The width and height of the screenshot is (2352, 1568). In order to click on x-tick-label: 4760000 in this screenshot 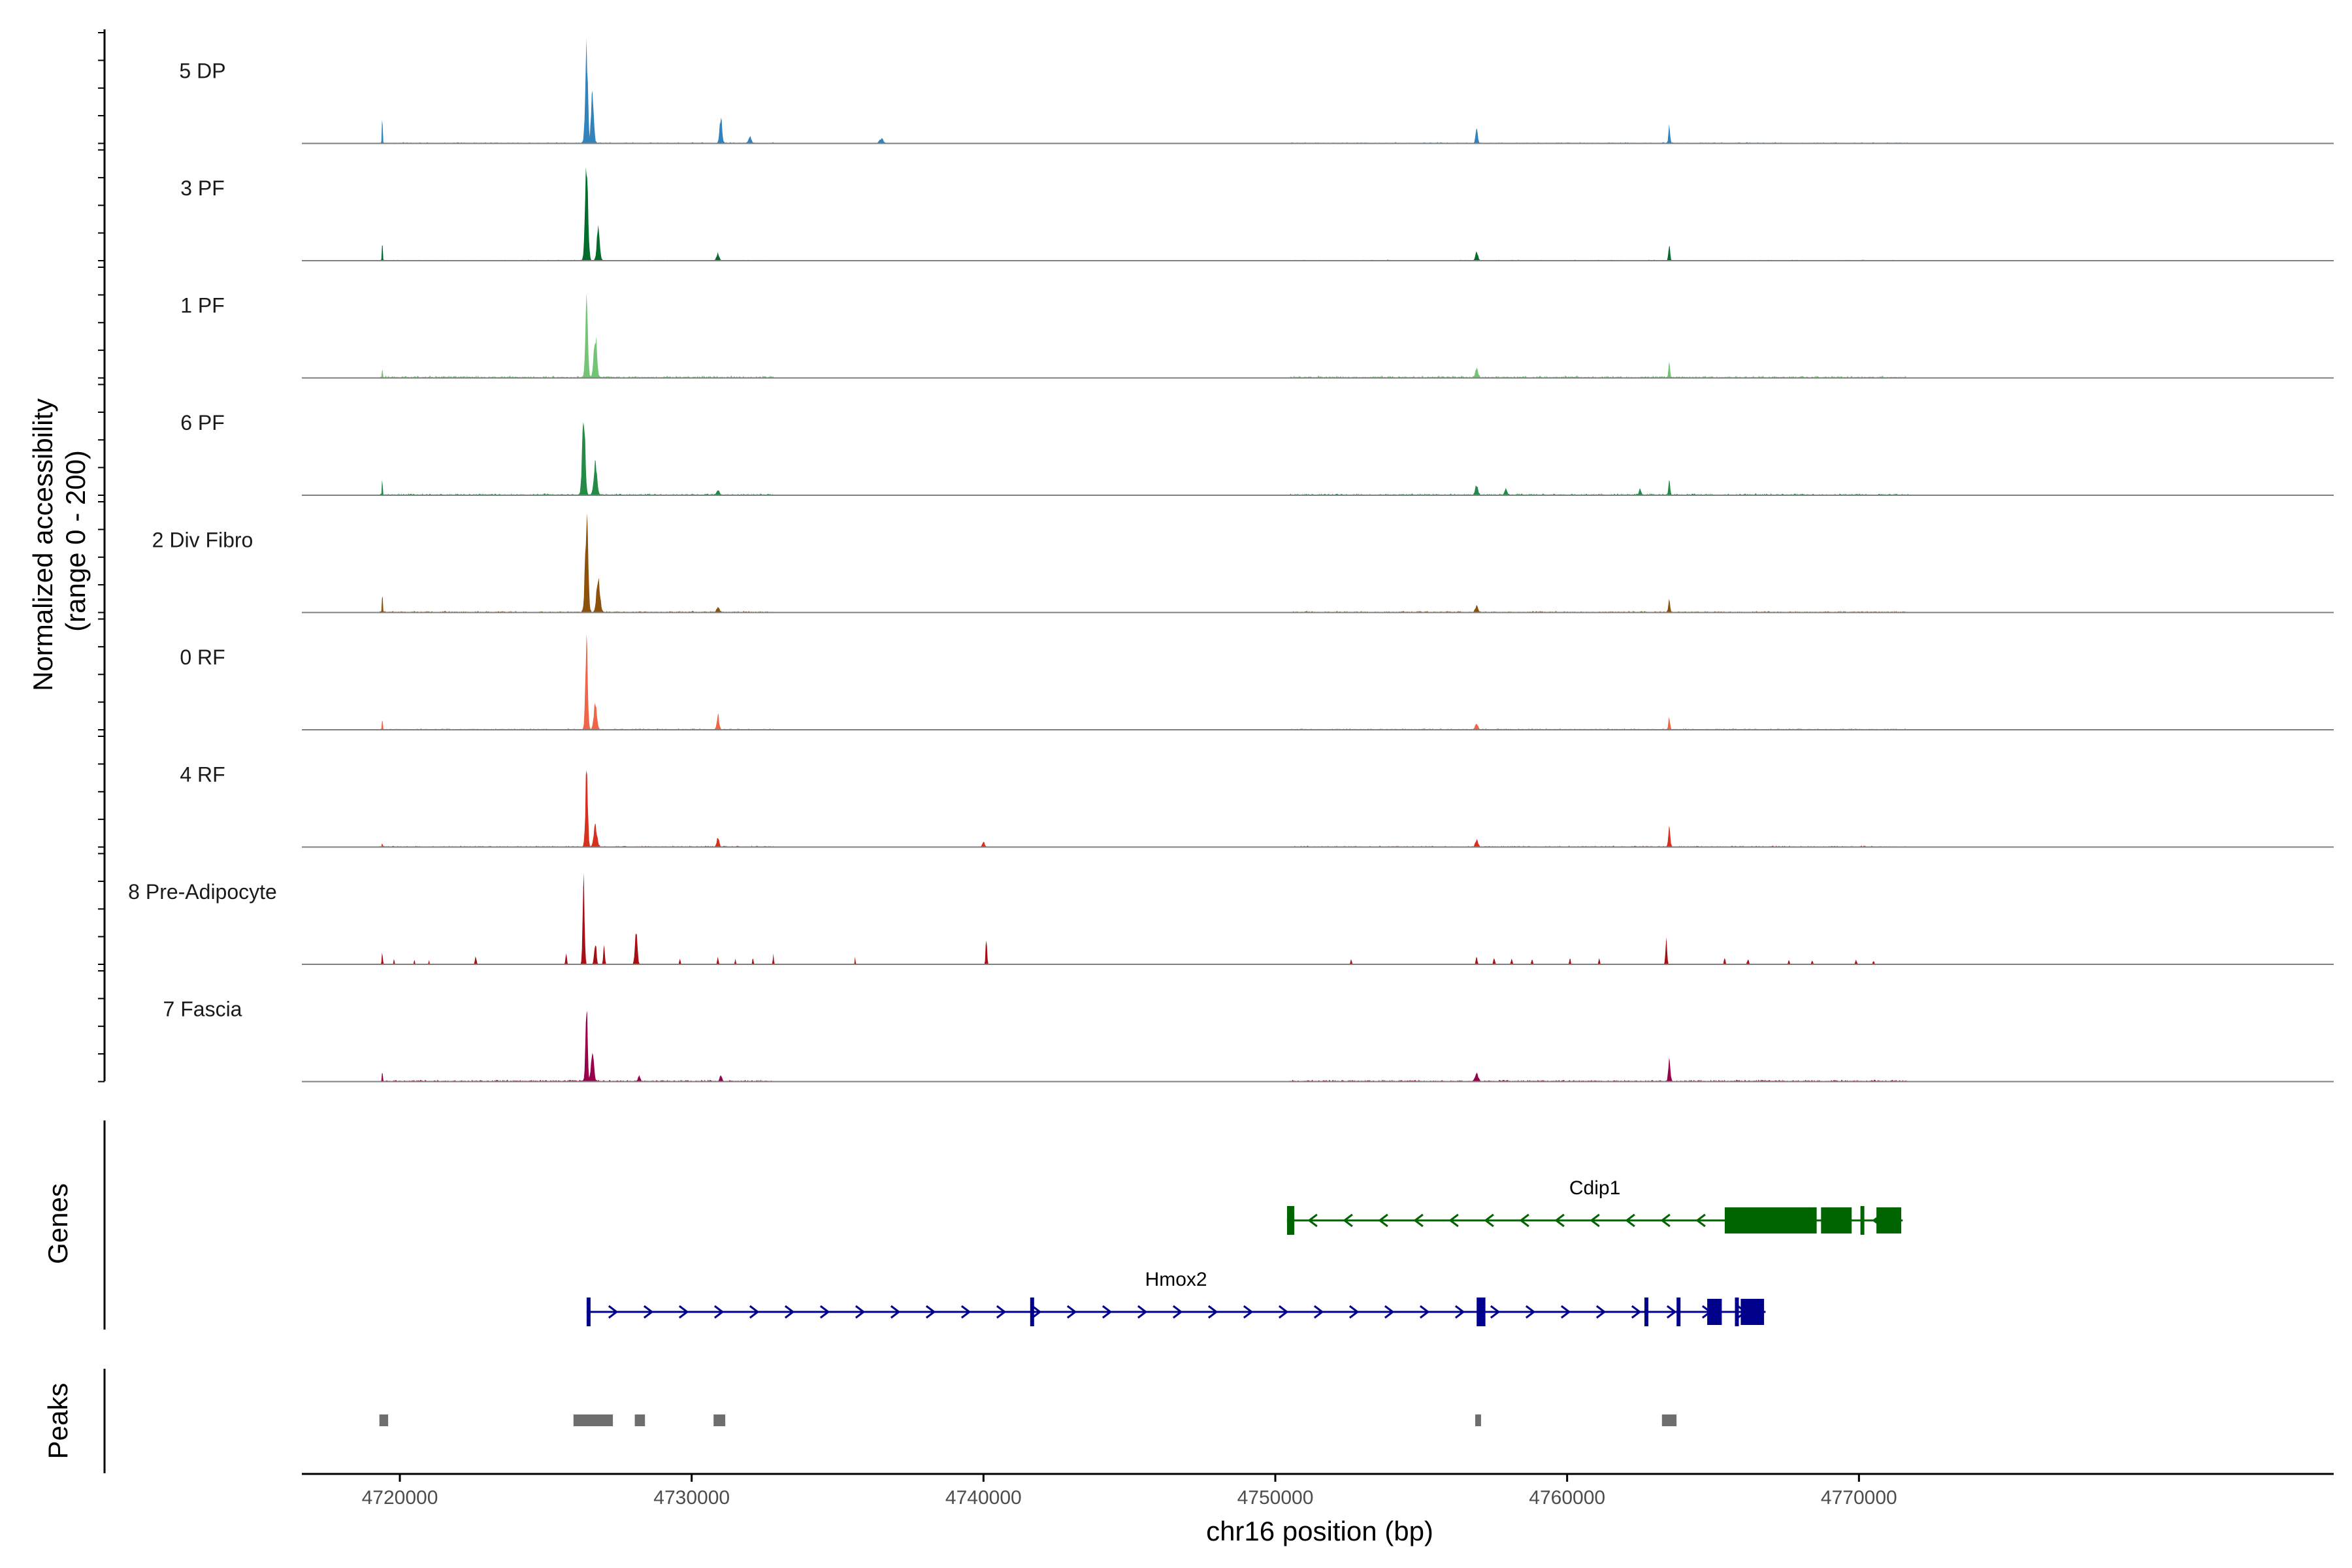, I will do `click(1567, 1498)`.